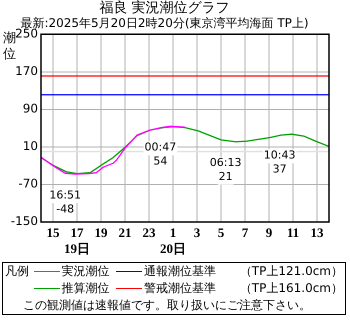 Image resolution: width=350 pixels, height=320 pixels. Describe the element at coordinates (269, 232) in the screenshot. I see `x-tick-label: 9` at that location.